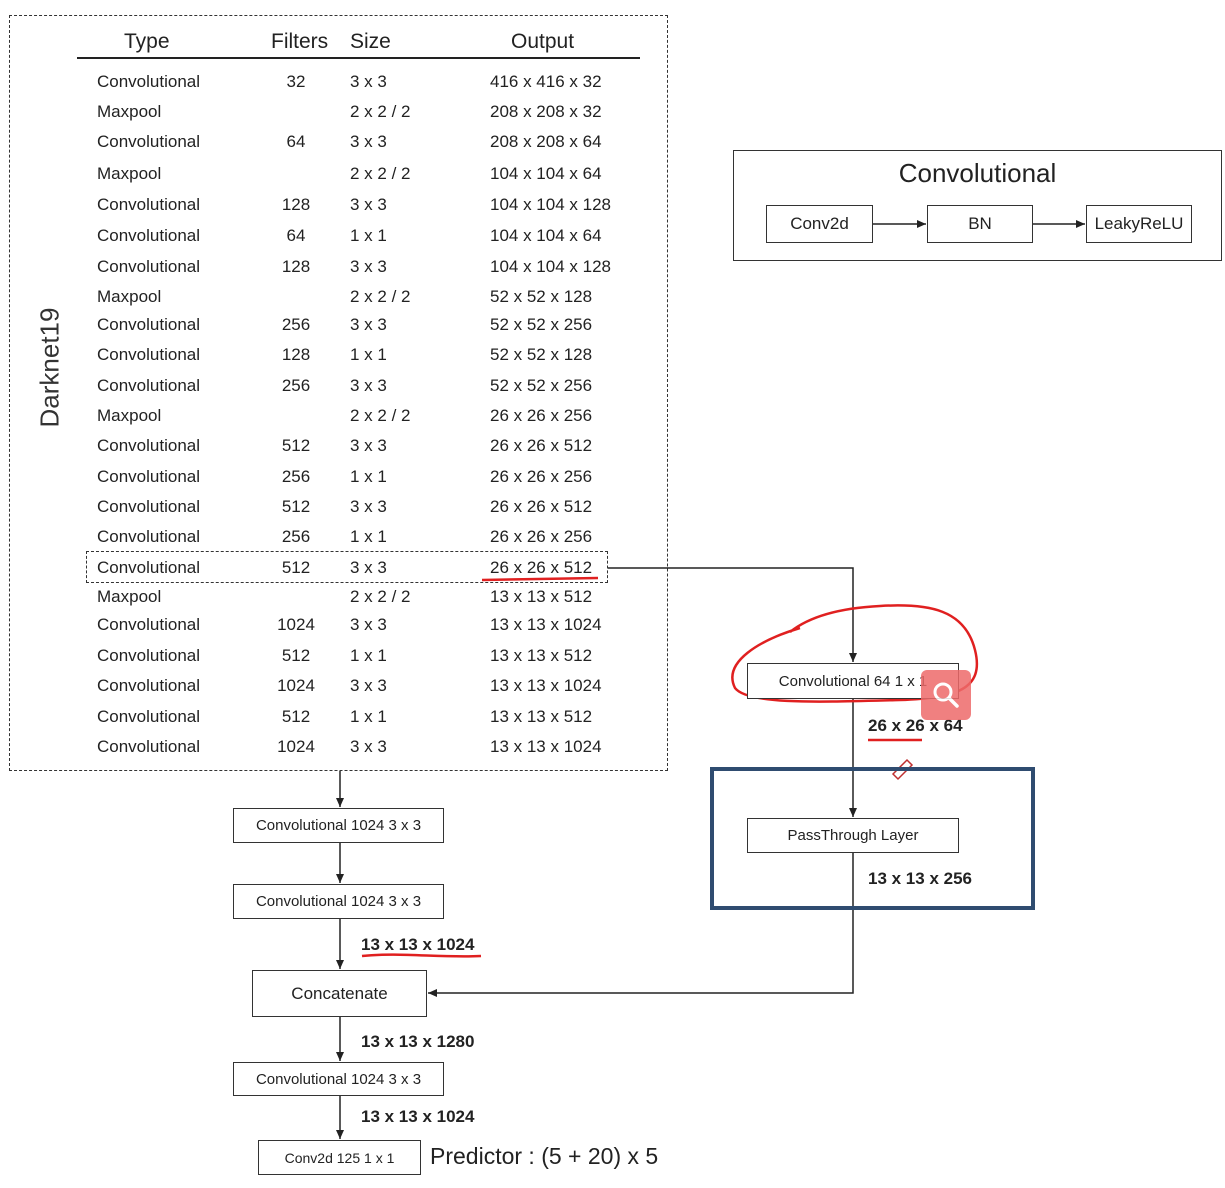 This screenshot has width=1225, height=1188. What do you see at coordinates (546, 111) in the screenshot?
I see `layer-output: 208 x 208 x 32` at bounding box center [546, 111].